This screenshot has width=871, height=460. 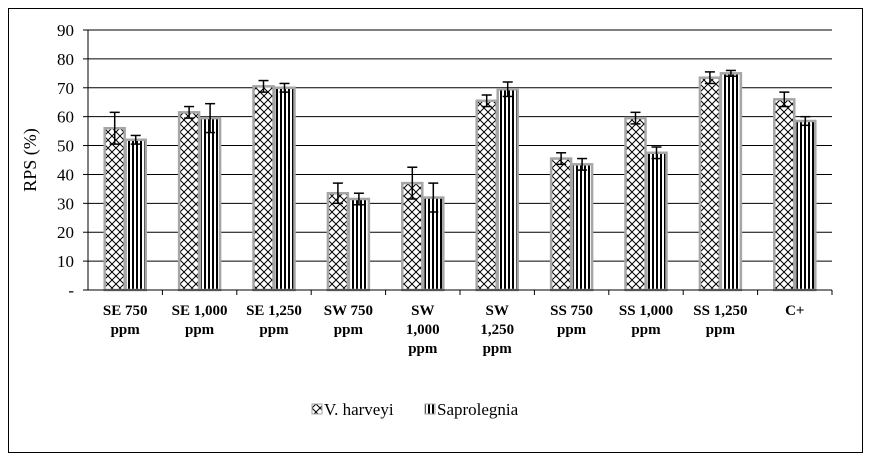 I want to click on y-tick-label: 10, so click(x=65, y=261).